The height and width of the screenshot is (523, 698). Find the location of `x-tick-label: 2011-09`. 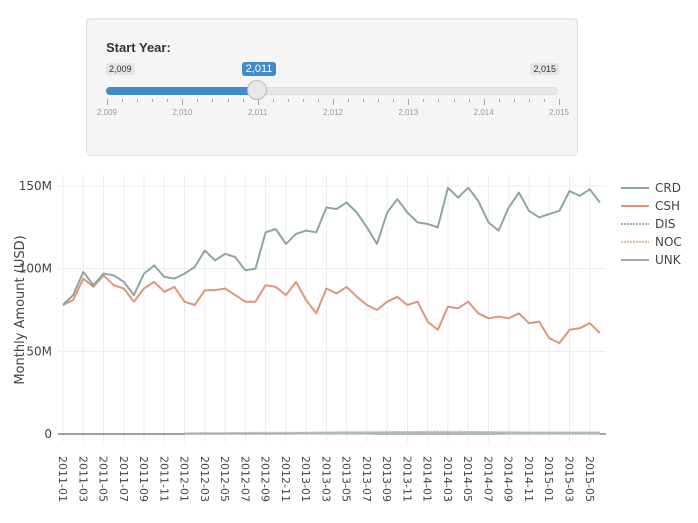

x-tick-label: 2011-09 is located at coordinates (143, 479).